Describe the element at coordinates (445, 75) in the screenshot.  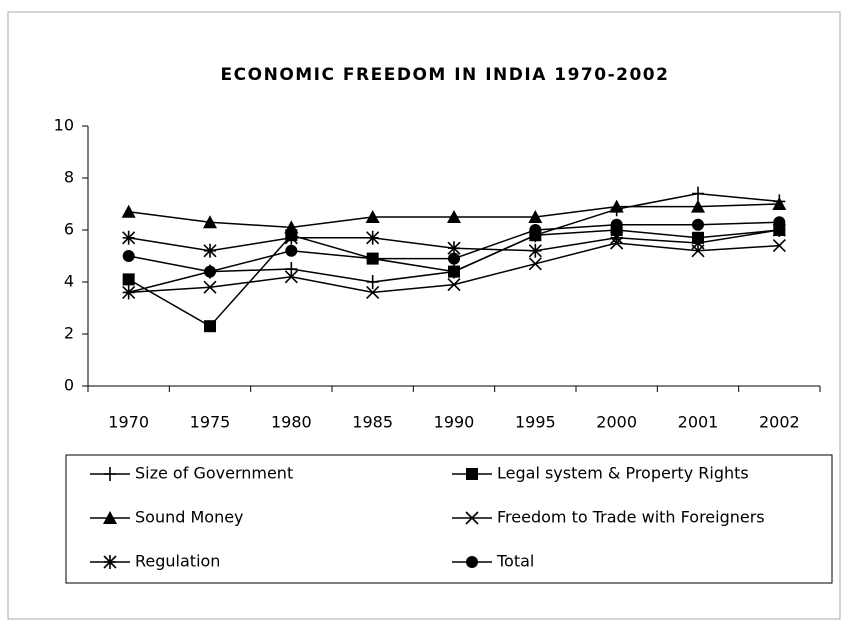
I see `chart-title: ECONOMIC FREEDOM IN INDIA 1970-2002` at that location.